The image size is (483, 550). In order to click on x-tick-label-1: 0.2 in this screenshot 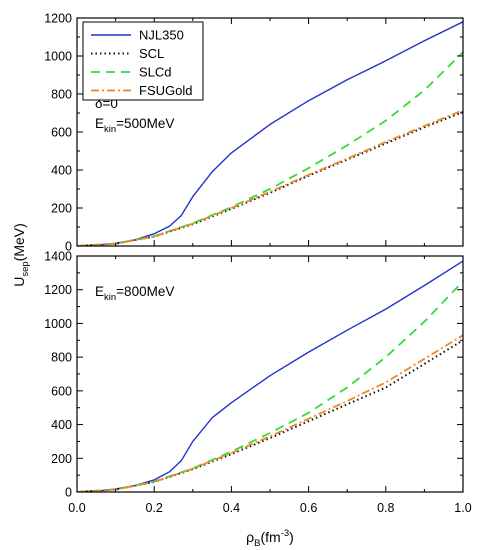, I will do `click(154, 508)`.